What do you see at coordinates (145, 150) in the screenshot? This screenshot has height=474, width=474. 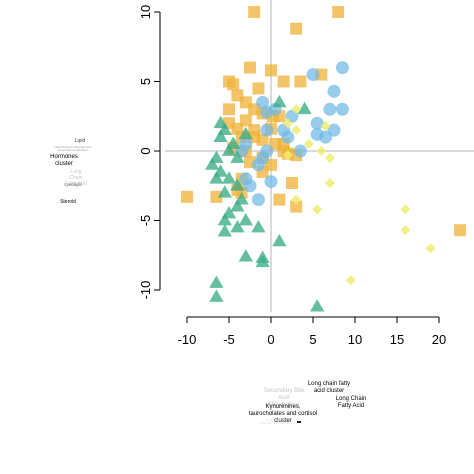 I see `y-tick-label: 0` at bounding box center [145, 150].